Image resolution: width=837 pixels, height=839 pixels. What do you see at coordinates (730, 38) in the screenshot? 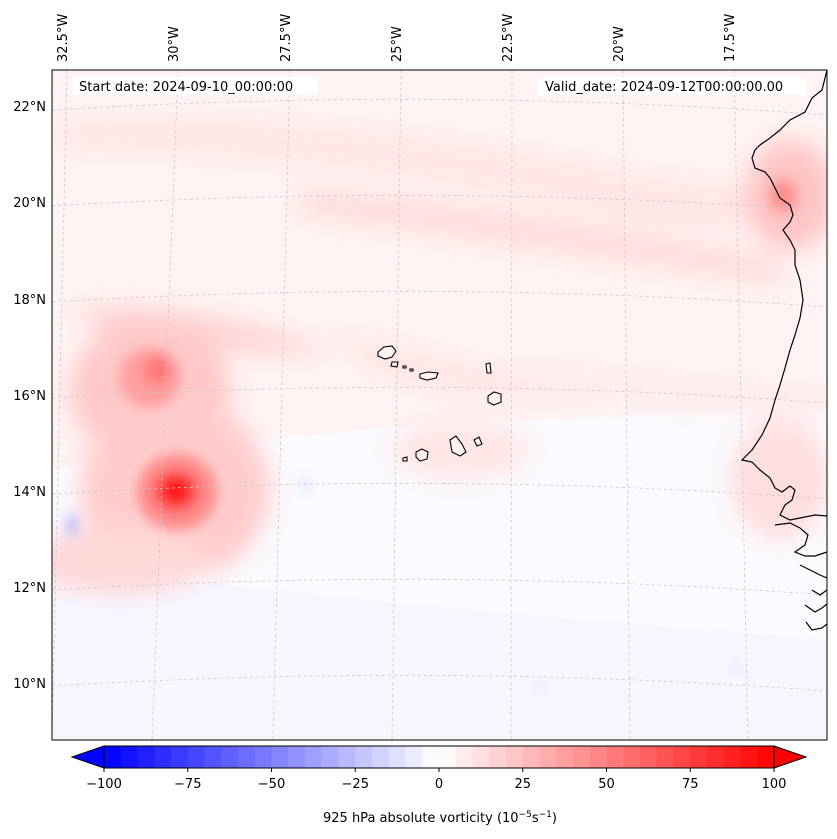
I see `lon-label: 17.5°W` at bounding box center [730, 38].